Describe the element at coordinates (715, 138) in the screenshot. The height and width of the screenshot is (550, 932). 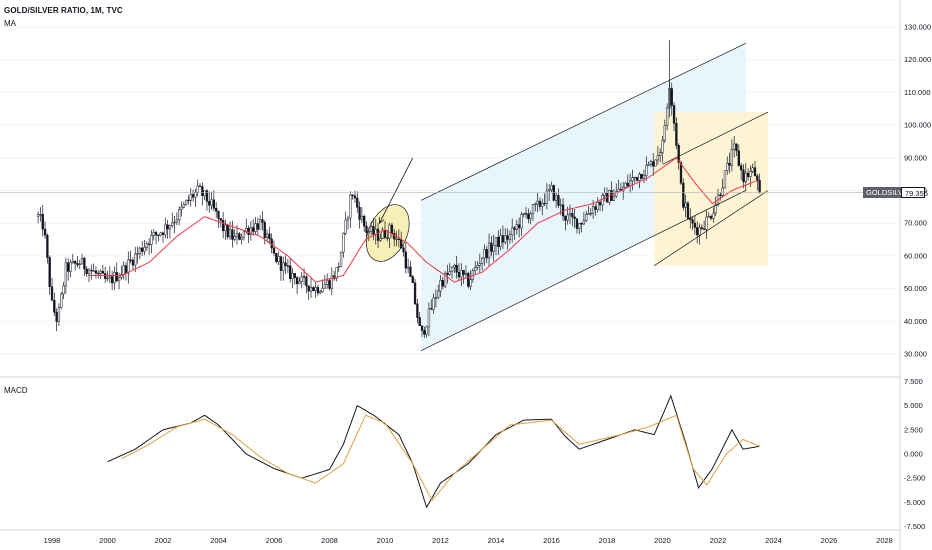
I see `box-channel-upper-line` at that location.